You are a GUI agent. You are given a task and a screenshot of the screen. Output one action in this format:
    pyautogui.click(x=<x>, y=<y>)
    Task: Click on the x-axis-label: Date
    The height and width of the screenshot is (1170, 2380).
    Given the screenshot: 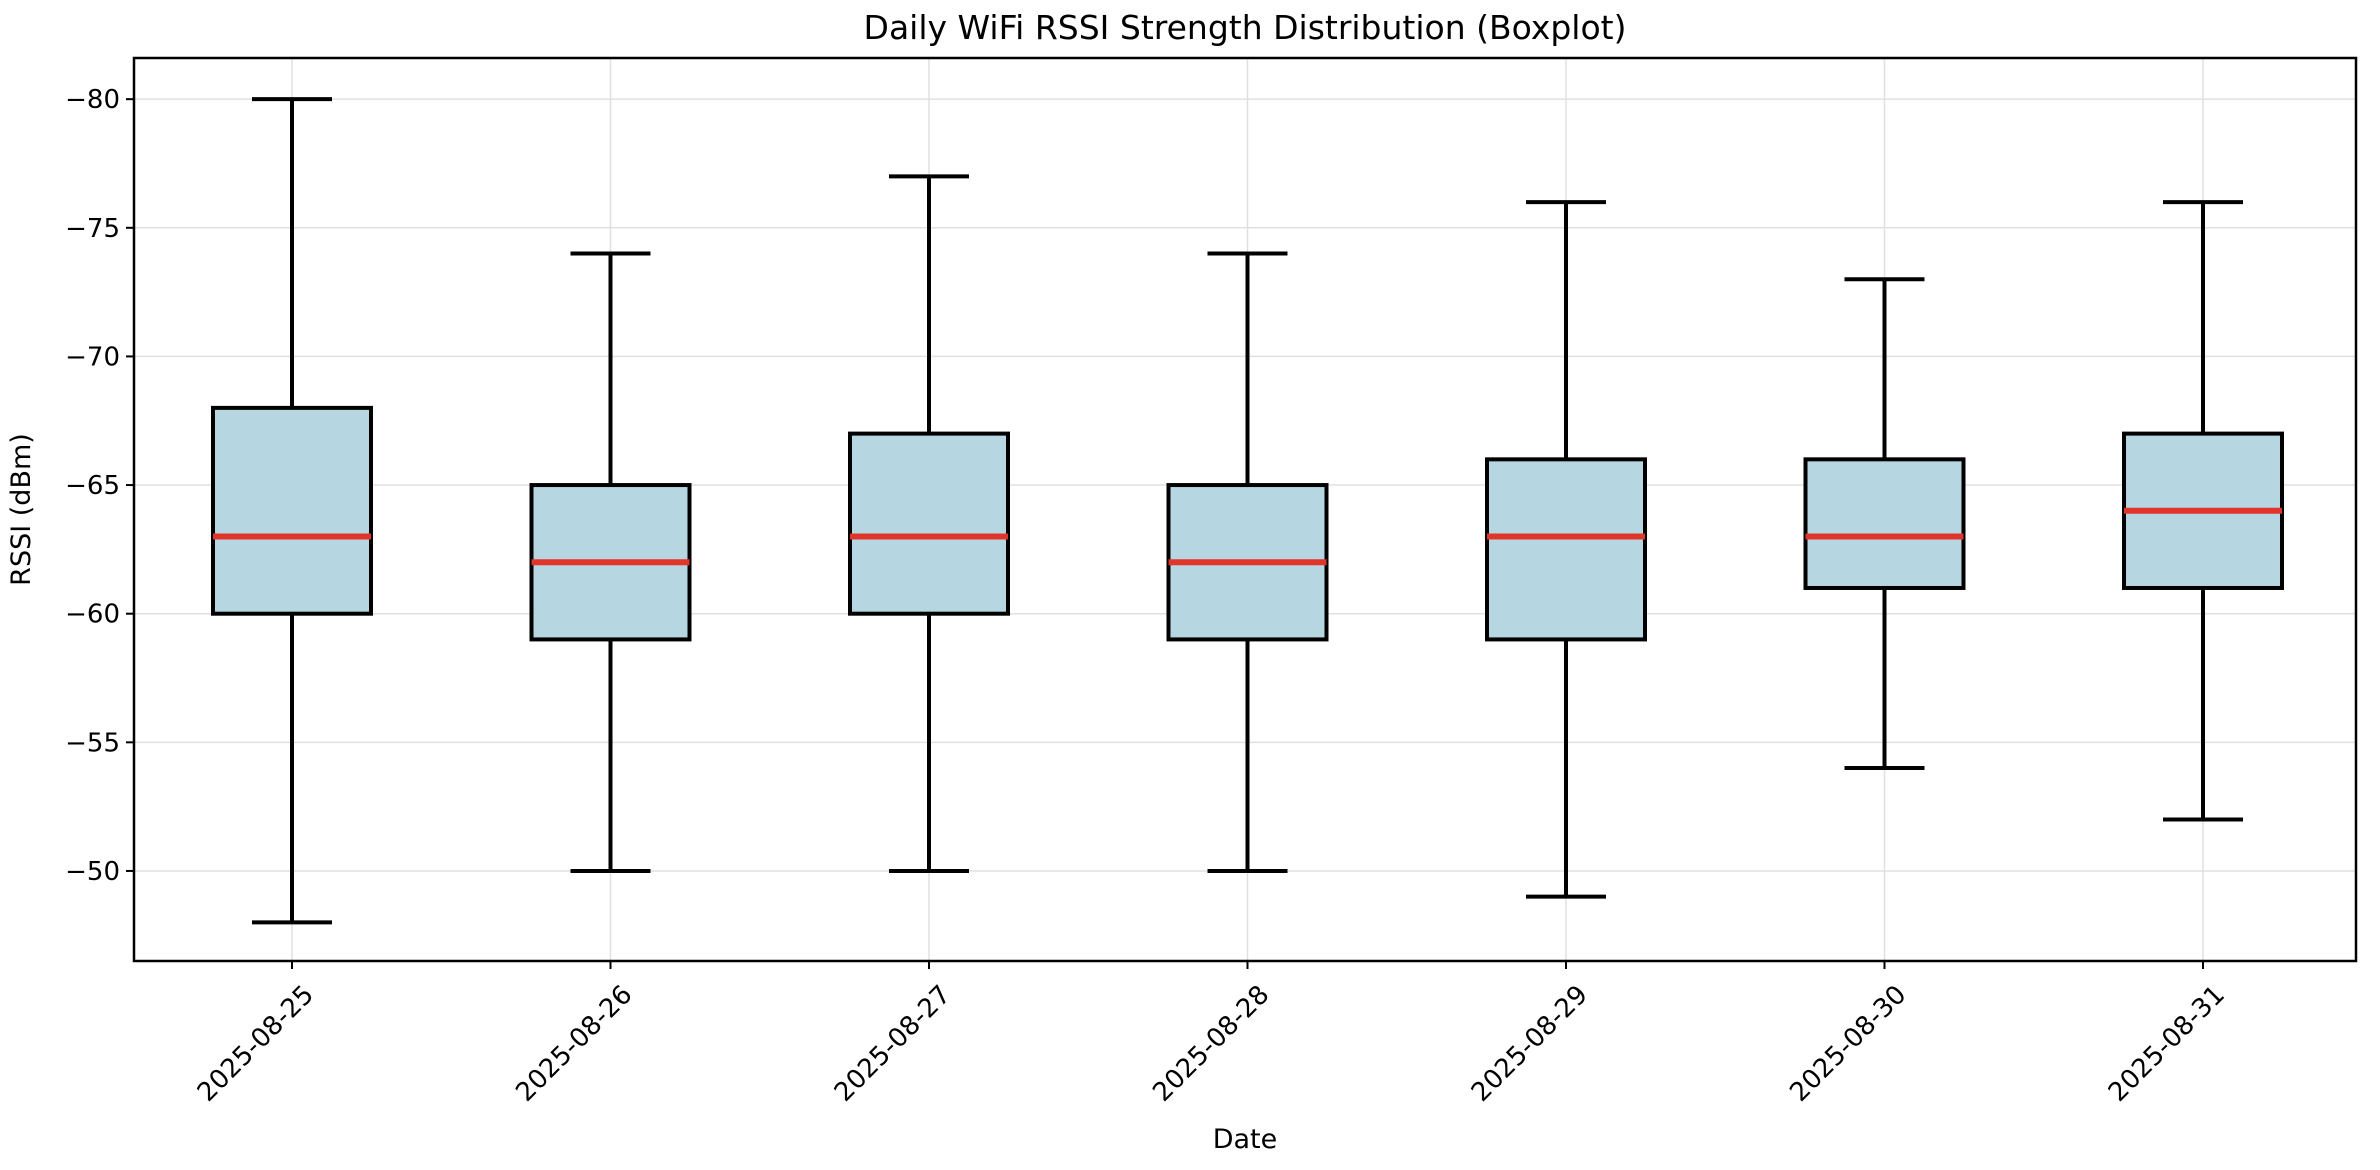 What is the action you would take?
    pyautogui.click(x=1245, y=1139)
    